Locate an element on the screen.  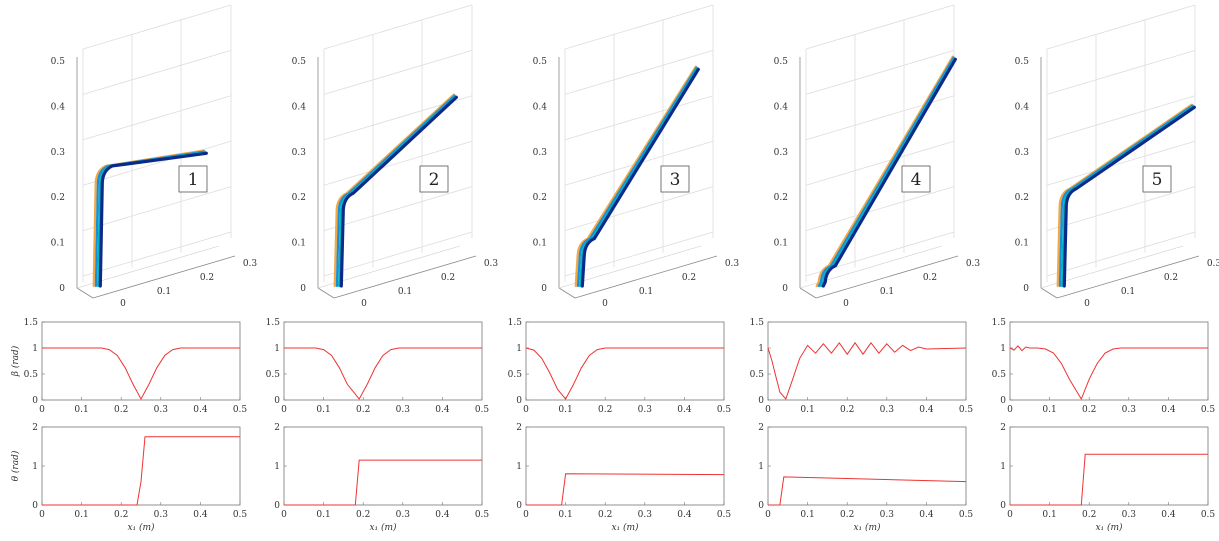
z-tick-label: 0.3 is located at coordinates (299, 153).